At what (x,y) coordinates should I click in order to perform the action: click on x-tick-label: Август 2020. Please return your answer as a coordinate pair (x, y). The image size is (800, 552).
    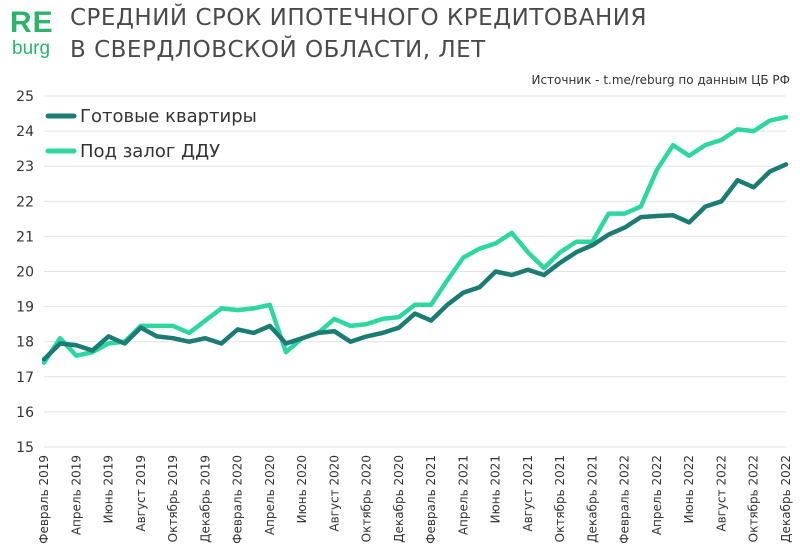
    Looking at the image, I should click on (334, 493).